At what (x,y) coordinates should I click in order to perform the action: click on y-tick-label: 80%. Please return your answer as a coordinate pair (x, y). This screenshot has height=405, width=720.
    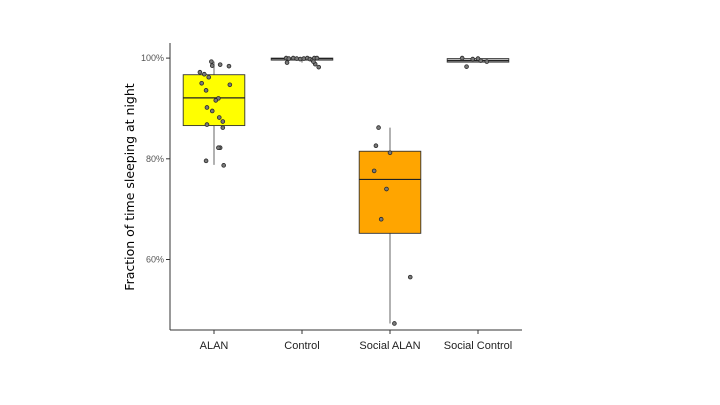
    Looking at the image, I should click on (155, 159).